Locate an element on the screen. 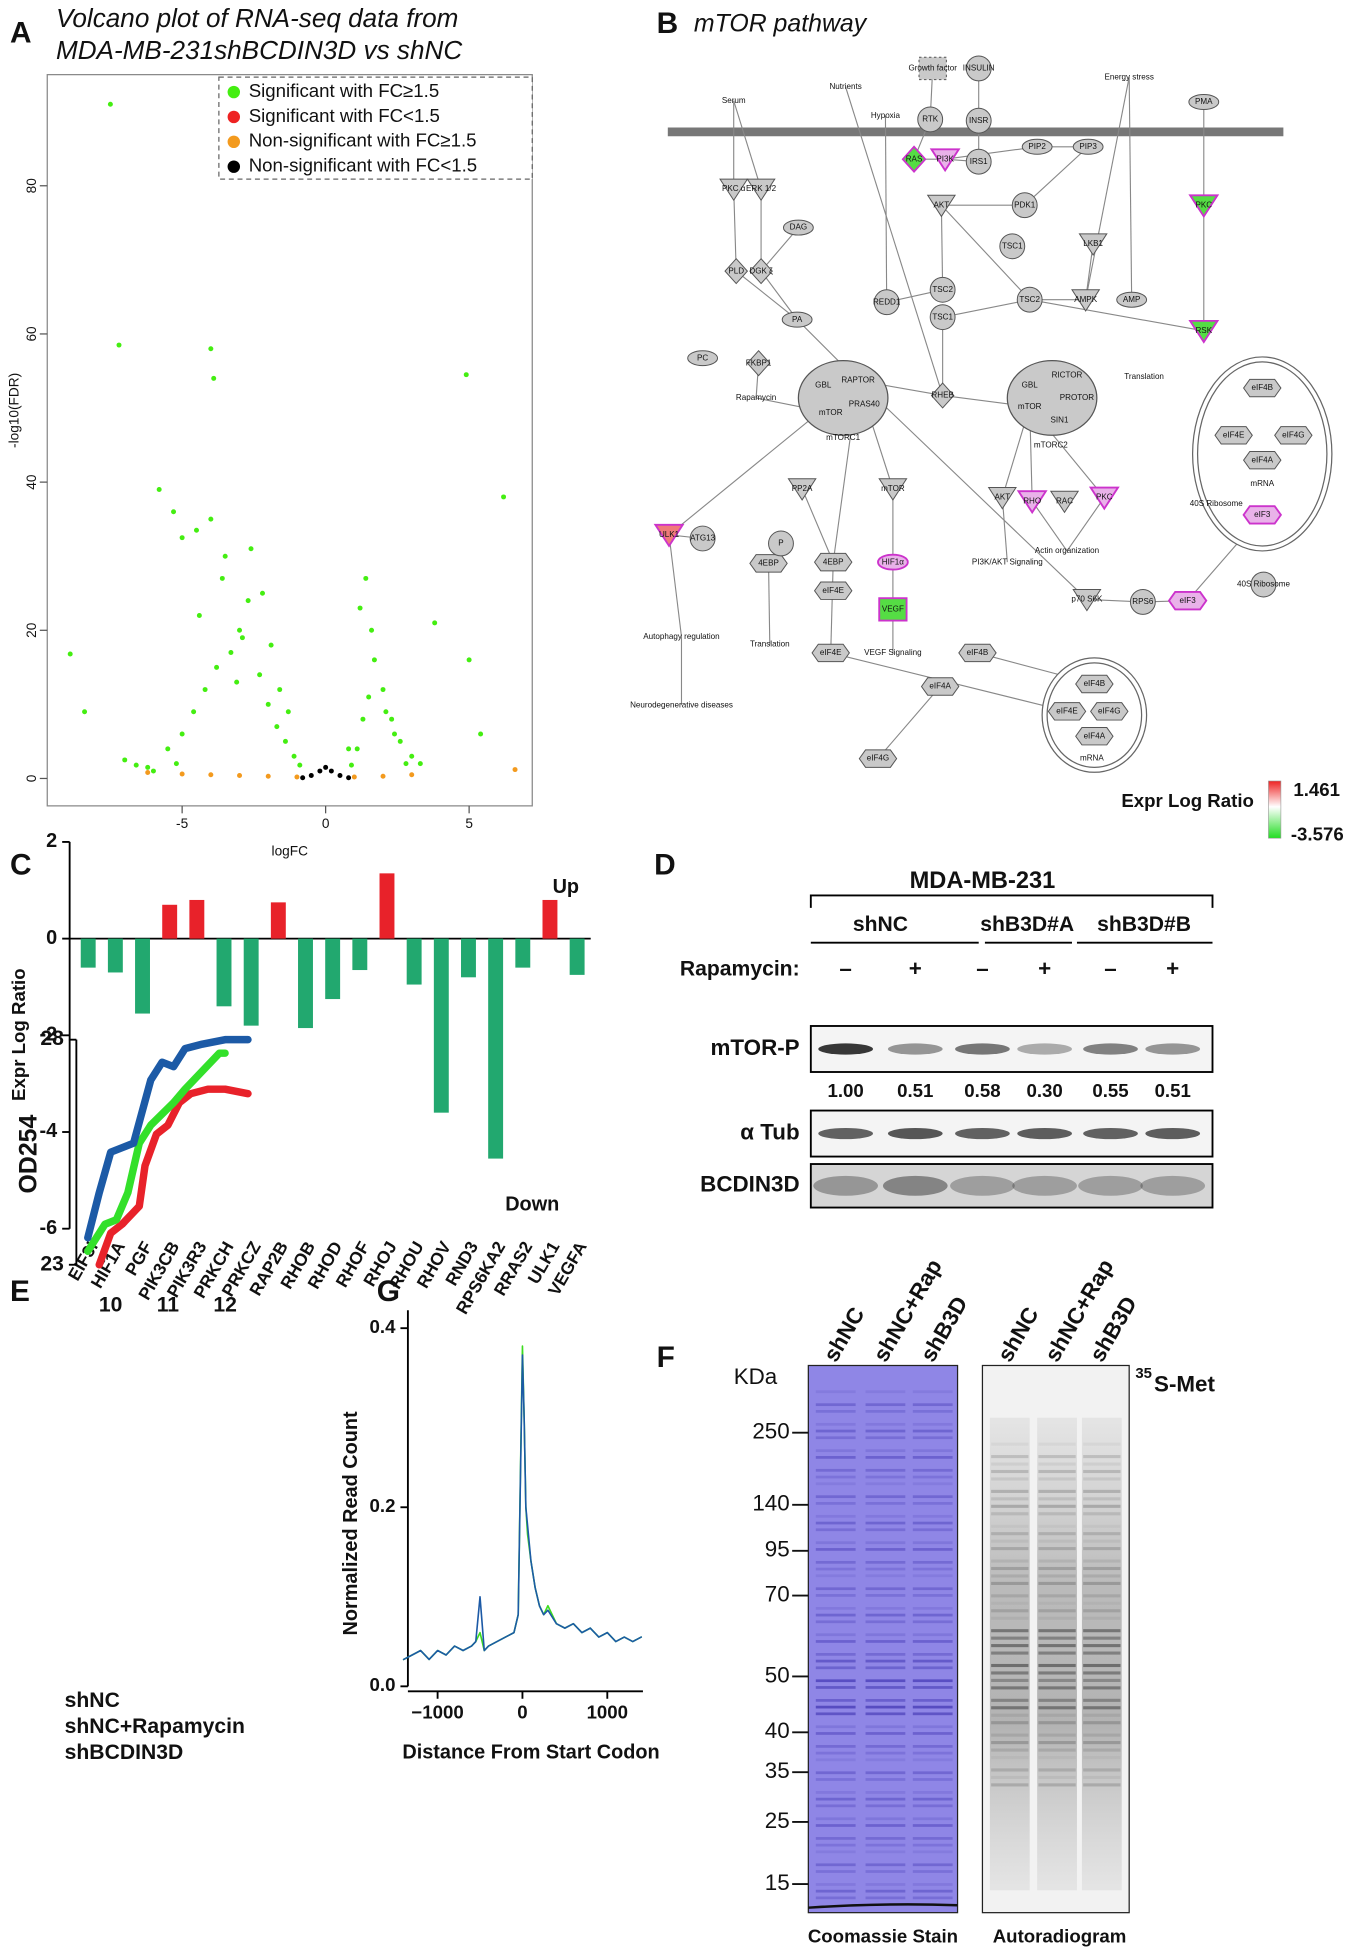 The width and height of the screenshot is (1358, 1950). panel-letter: F is located at coordinates (666, 1357).